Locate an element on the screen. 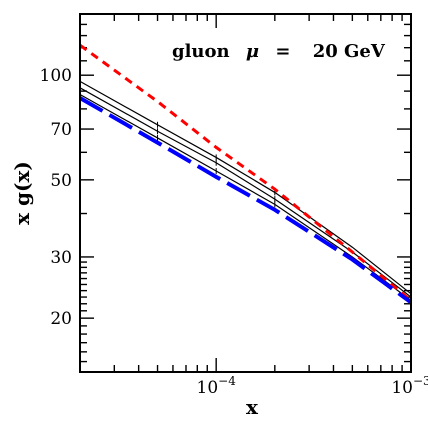 Image resolution: width=428 pixels, height=424 pixels. x-tick-label-exp: −3 is located at coordinates (420, 381).